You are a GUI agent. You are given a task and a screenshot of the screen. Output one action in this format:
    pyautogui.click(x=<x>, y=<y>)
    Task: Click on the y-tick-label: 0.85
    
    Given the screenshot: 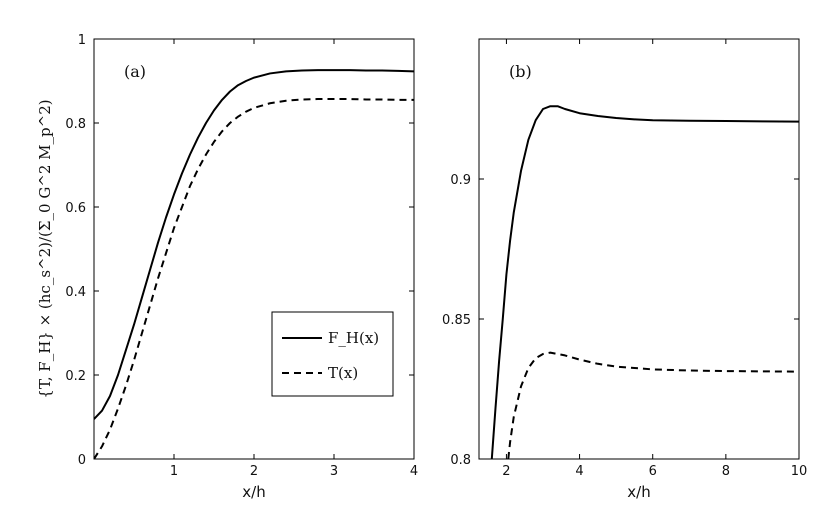 What is the action you would take?
    pyautogui.click(x=456, y=320)
    